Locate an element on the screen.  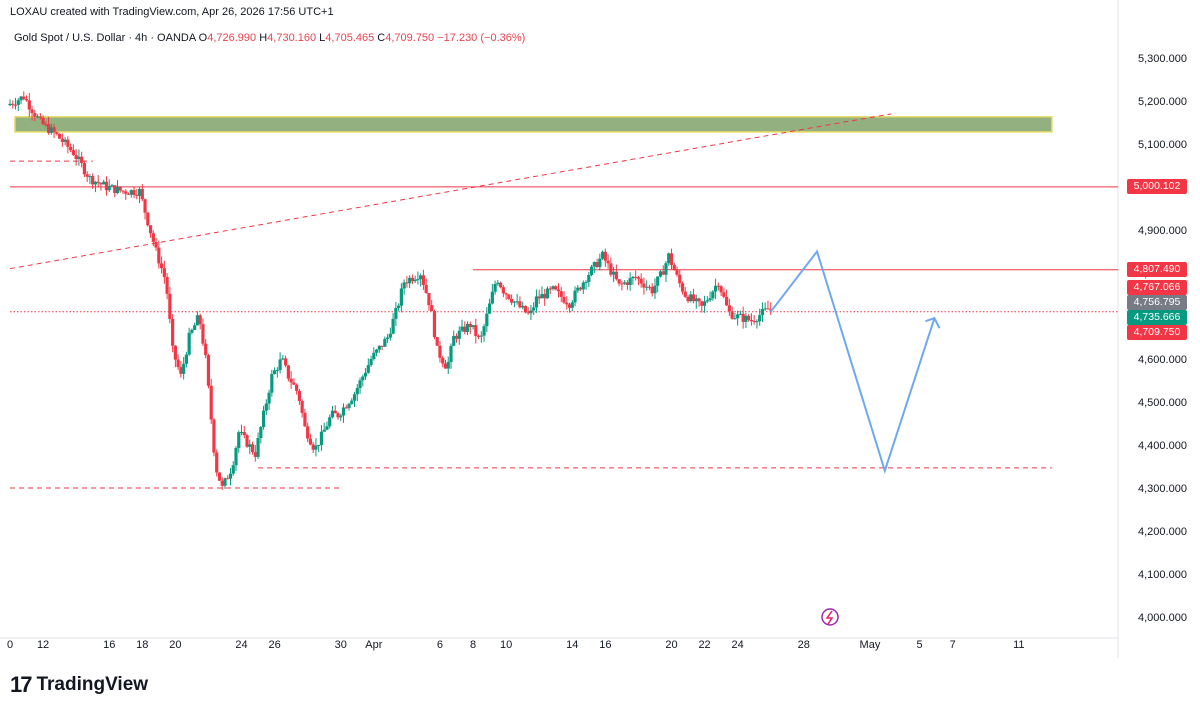
tradingview-logo: 17 TradingView is located at coordinates (79, 685).